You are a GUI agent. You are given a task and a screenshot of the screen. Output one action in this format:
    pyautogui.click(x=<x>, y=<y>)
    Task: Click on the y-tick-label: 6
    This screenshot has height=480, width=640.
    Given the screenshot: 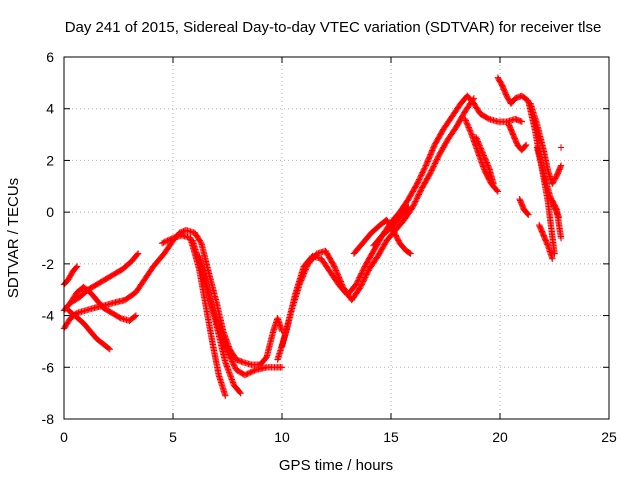 What is the action you would take?
    pyautogui.click(x=50, y=57)
    